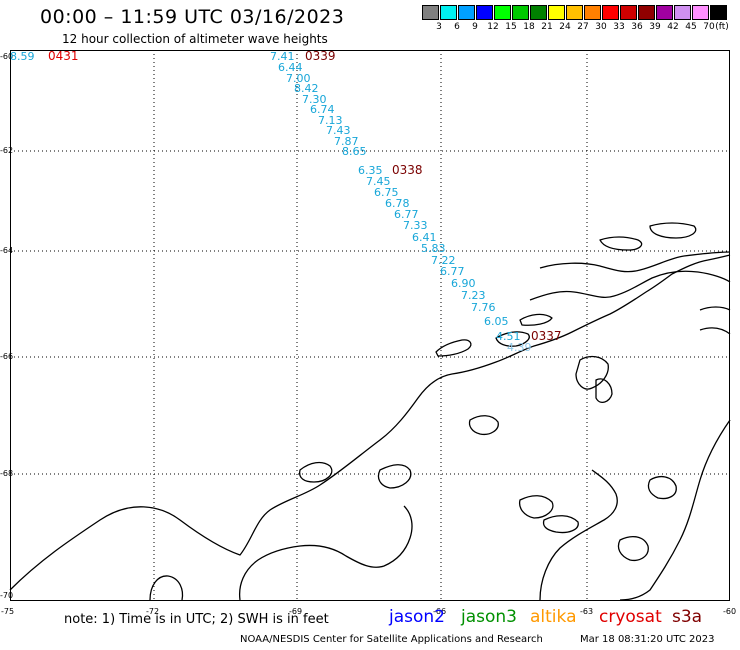 This screenshot has height=650, width=740. What do you see at coordinates (22, 56) in the screenshot?
I see `wave-height-label: 8.59` at bounding box center [22, 56].